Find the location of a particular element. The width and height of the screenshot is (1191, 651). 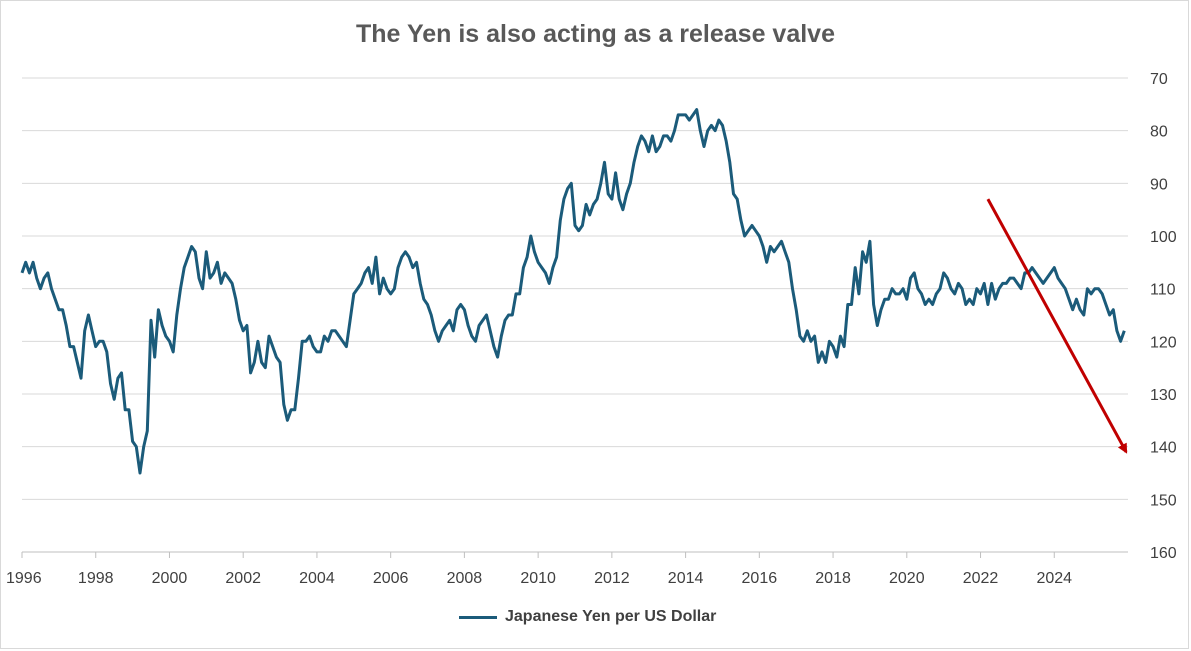

y-tick-label-80: 80 is located at coordinates (1159, 132).